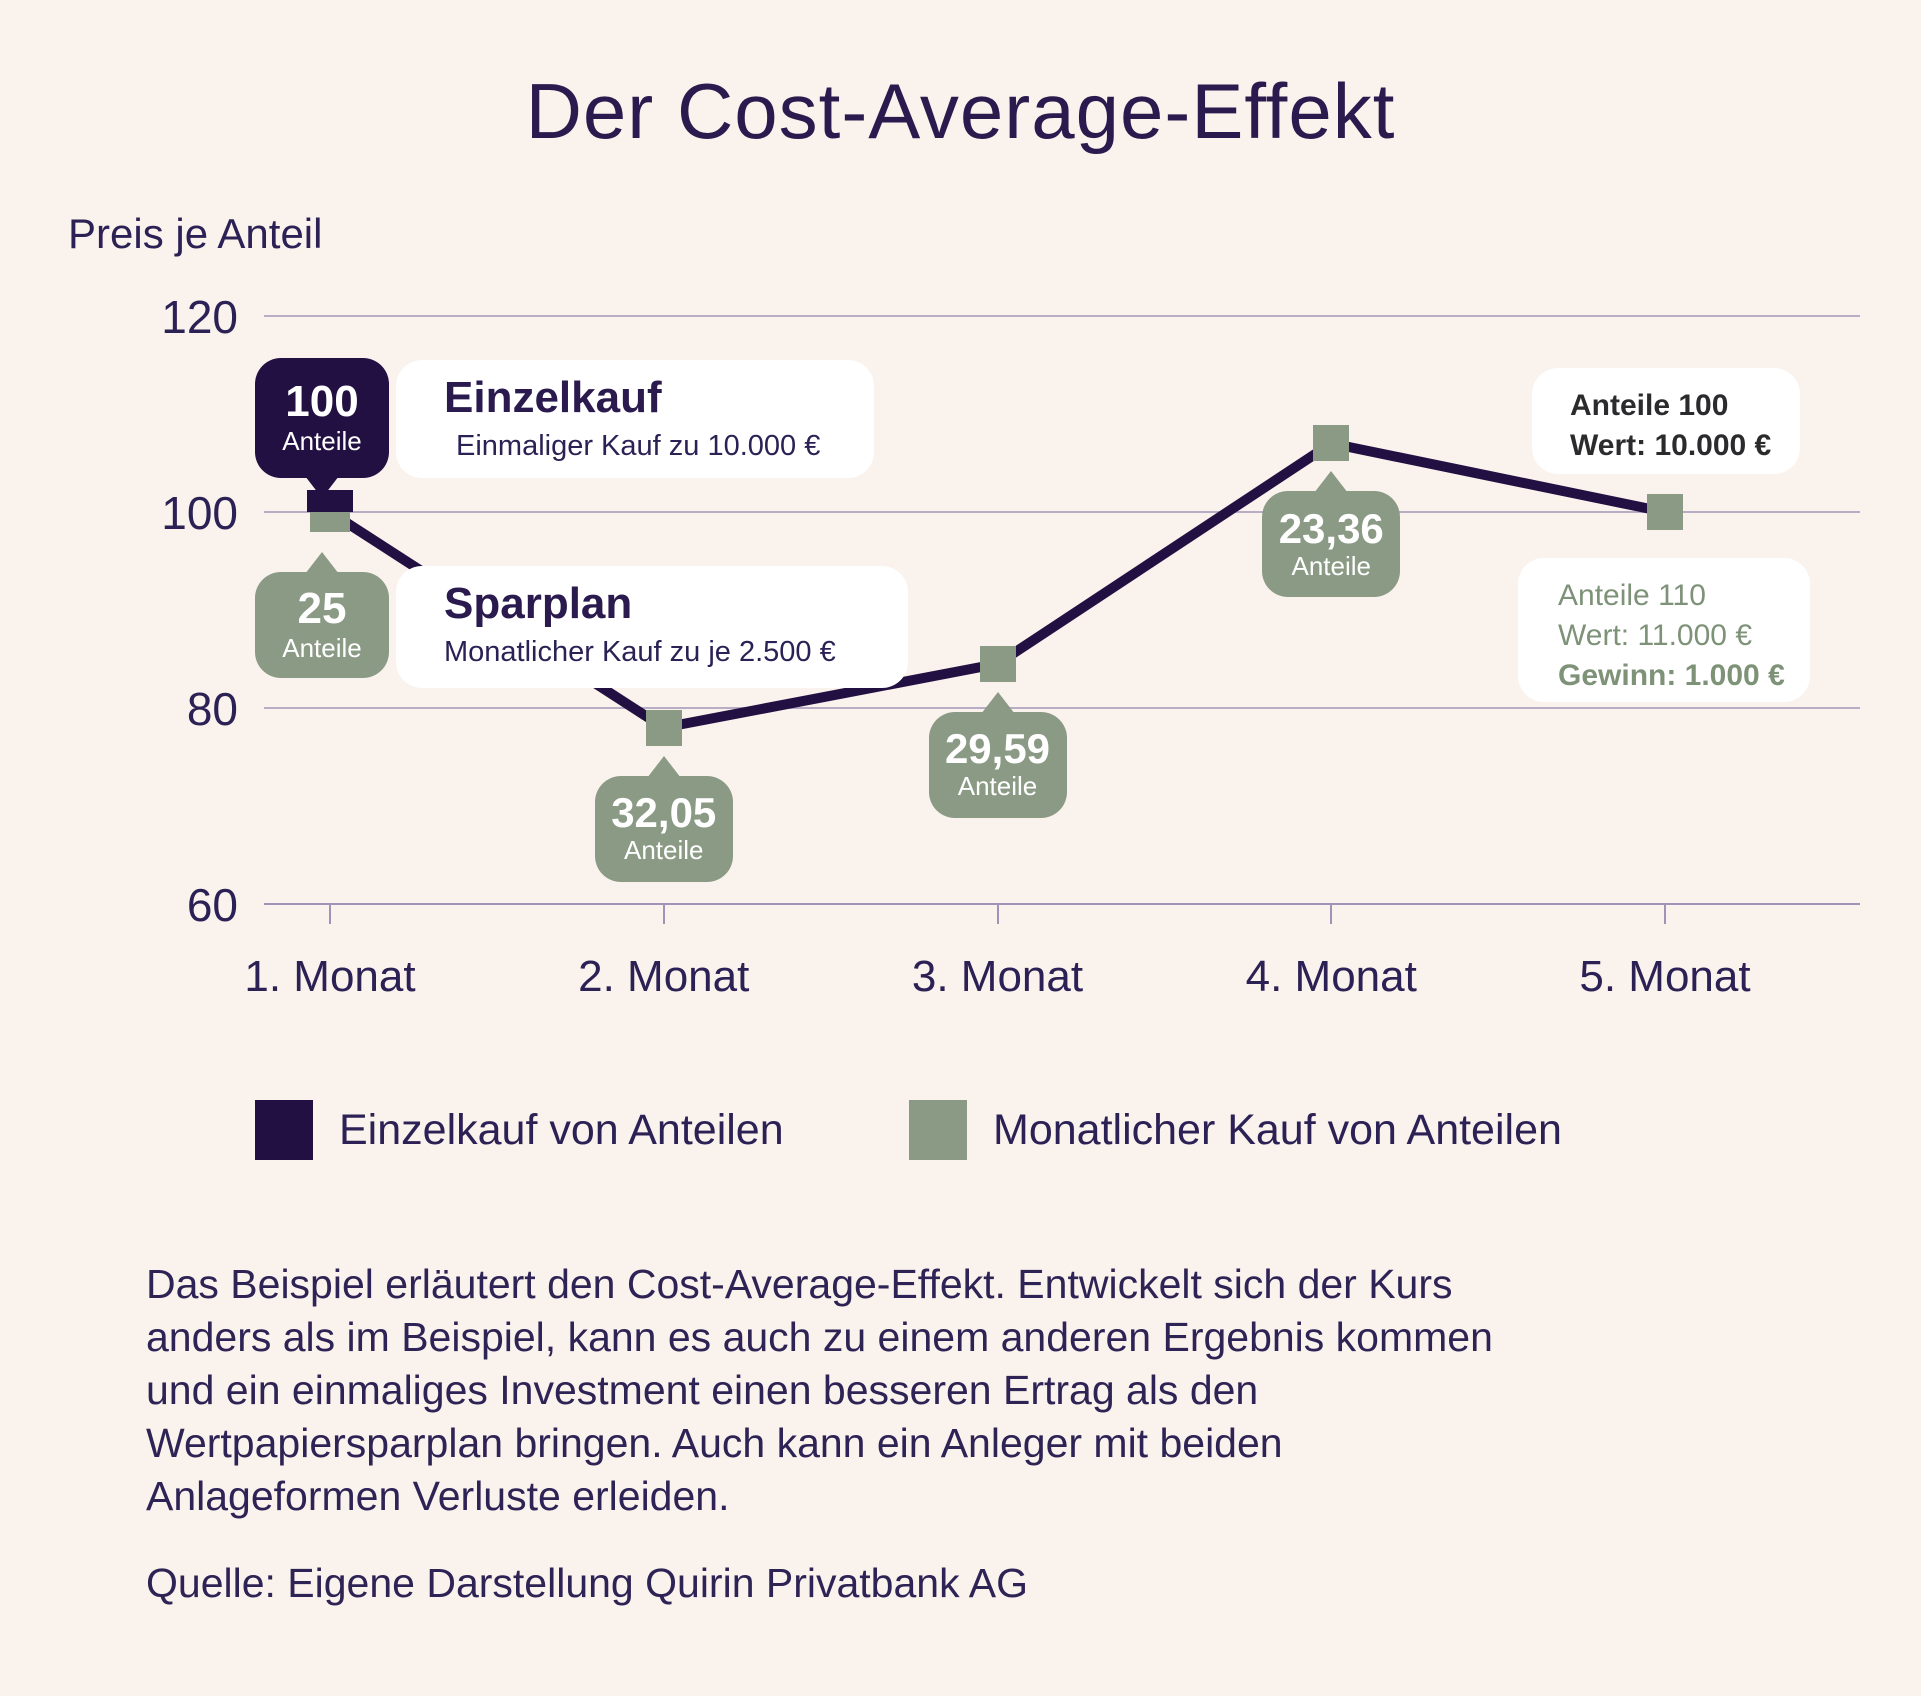  What do you see at coordinates (322, 609) in the screenshot?
I see `sparplan-anteile-value: 25` at bounding box center [322, 609].